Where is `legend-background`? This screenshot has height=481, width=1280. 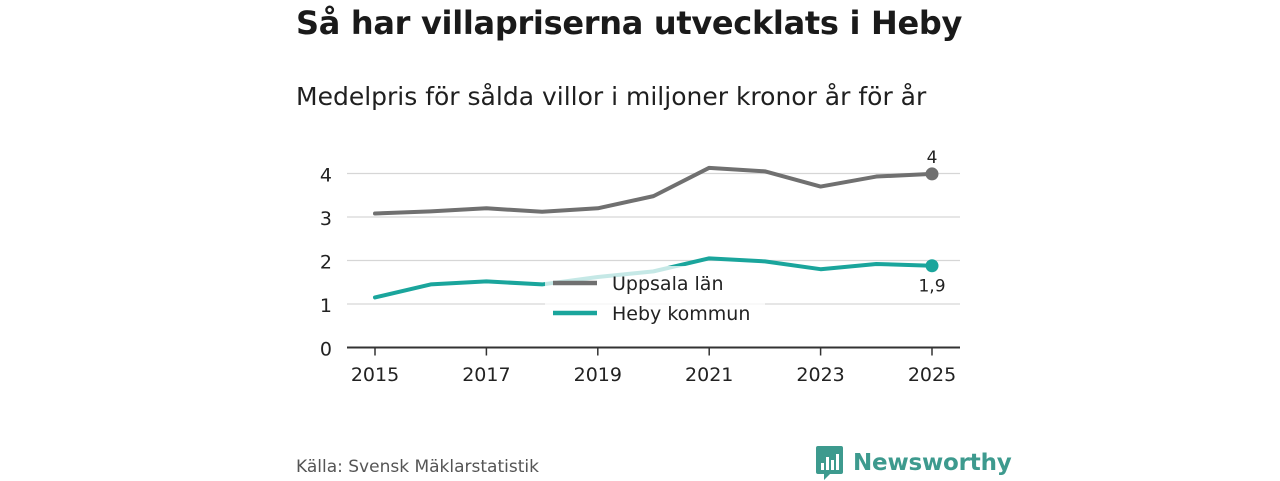
legend-background is located at coordinates (655, 298).